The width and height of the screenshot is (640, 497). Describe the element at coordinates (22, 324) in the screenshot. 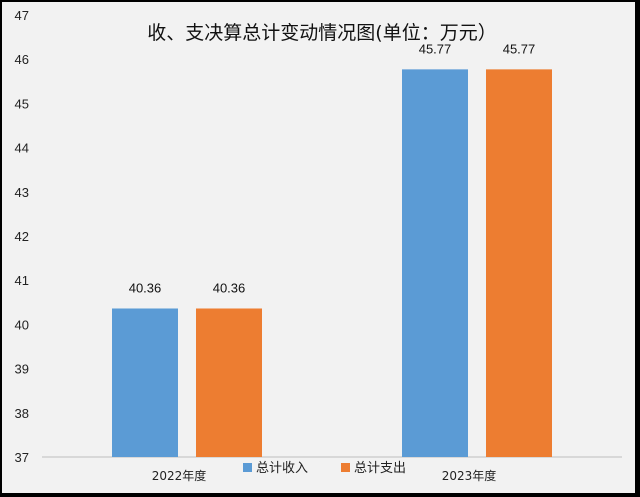

I see `y-tick-label: 40` at that location.